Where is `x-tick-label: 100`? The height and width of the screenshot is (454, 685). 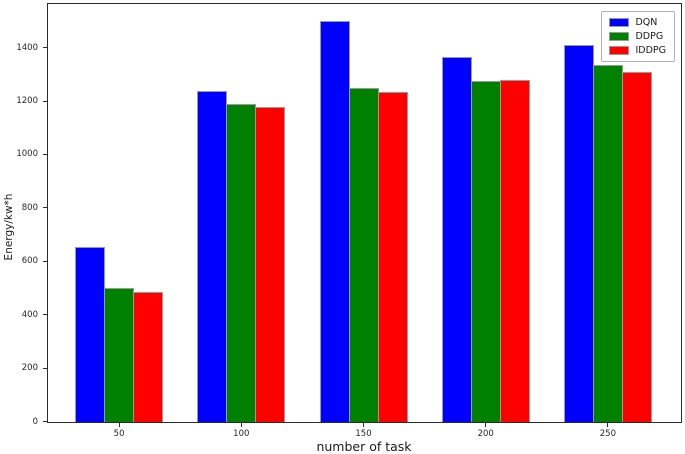 x-tick-label: 100 is located at coordinates (241, 434).